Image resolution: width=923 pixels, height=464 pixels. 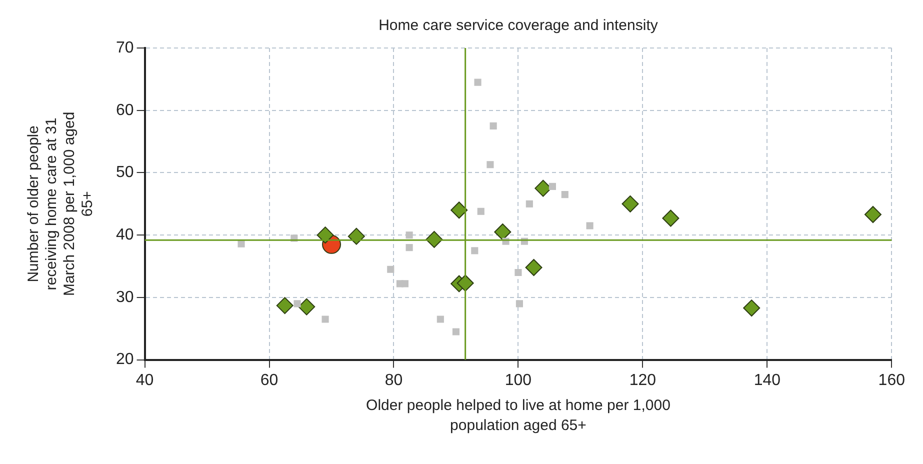 What do you see at coordinates (892, 380) in the screenshot?
I see `x-tick-label: 160` at bounding box center [892, 380].